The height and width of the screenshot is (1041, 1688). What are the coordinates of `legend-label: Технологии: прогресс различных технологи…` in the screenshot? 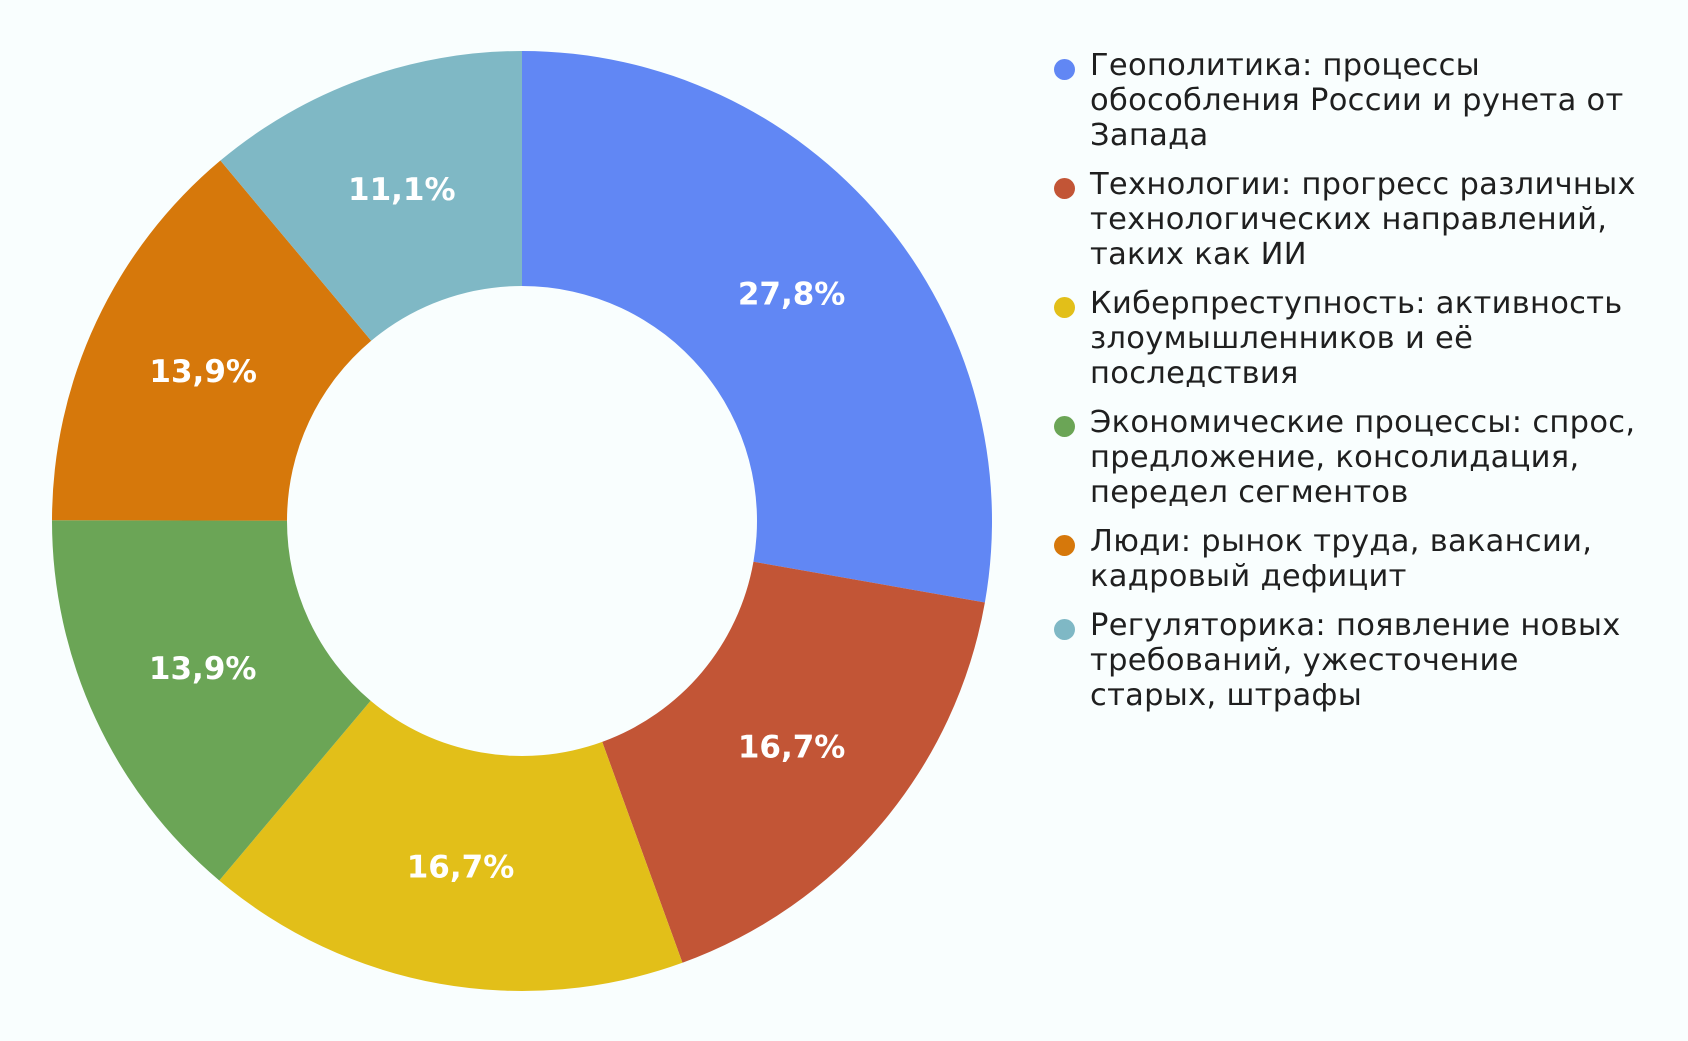 It's located at (1363, 219).